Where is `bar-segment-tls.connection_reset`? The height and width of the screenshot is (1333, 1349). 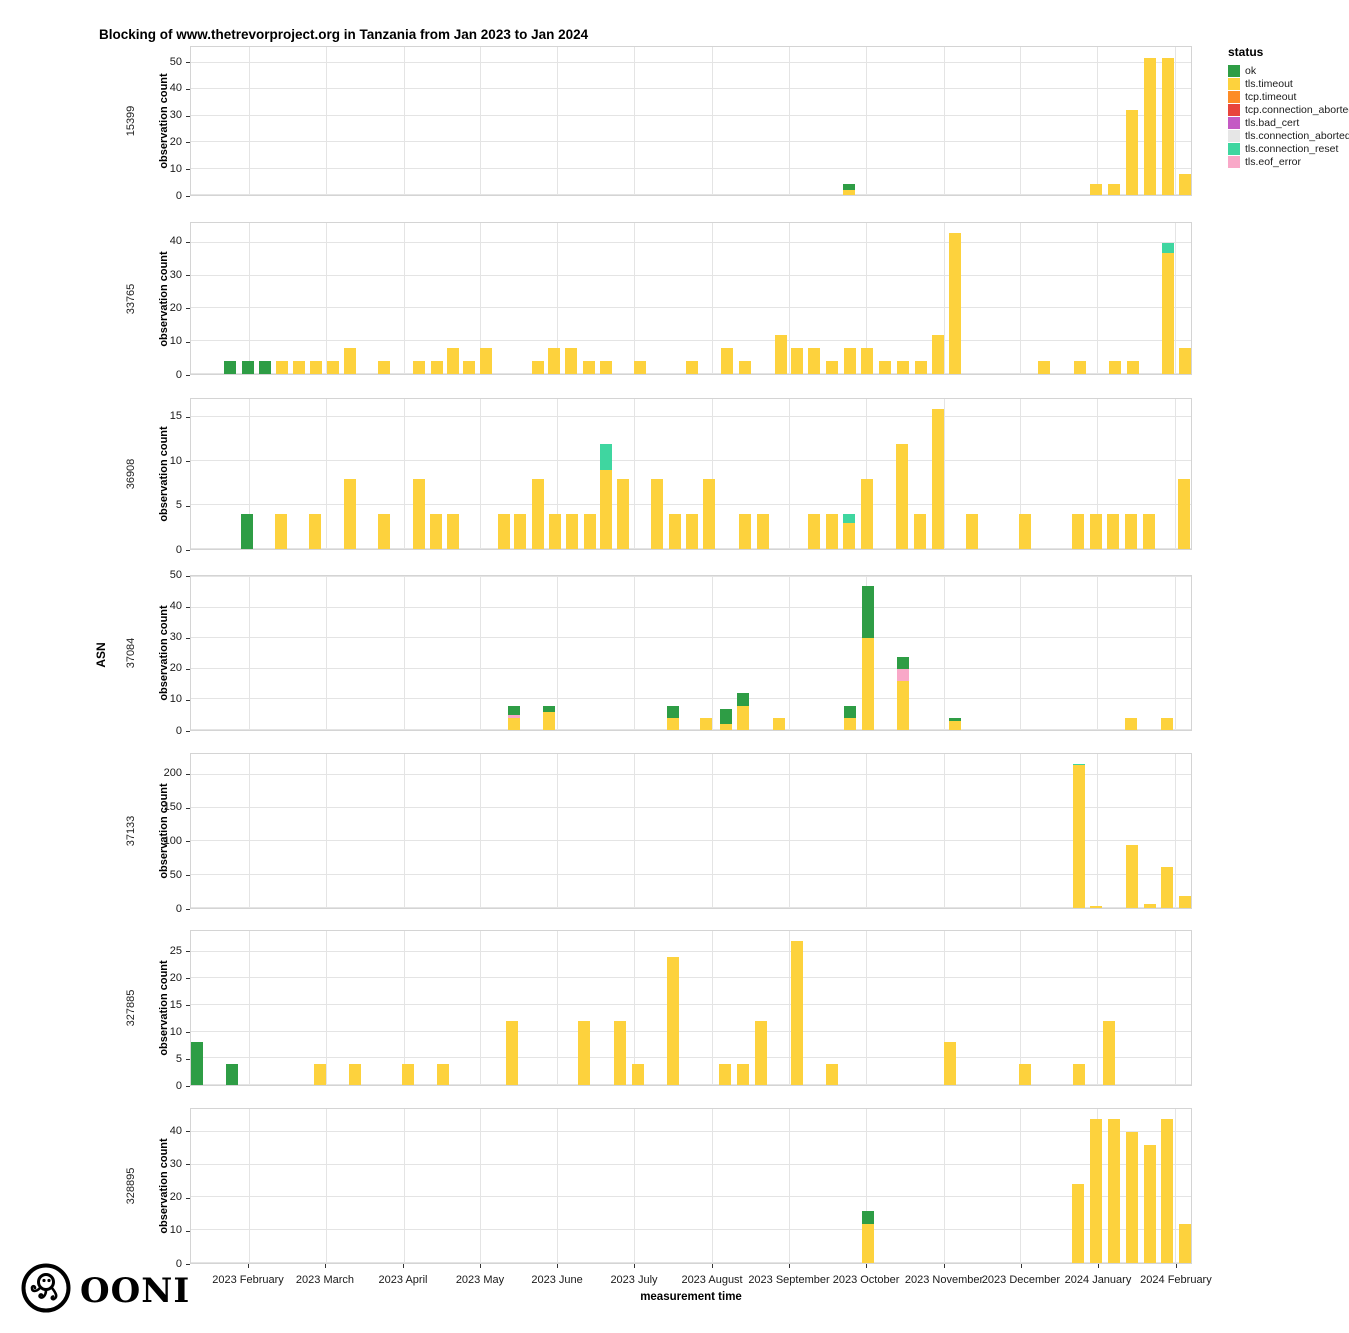 bar-segment-tls.connection_reset is located at coordinates (606, 457).